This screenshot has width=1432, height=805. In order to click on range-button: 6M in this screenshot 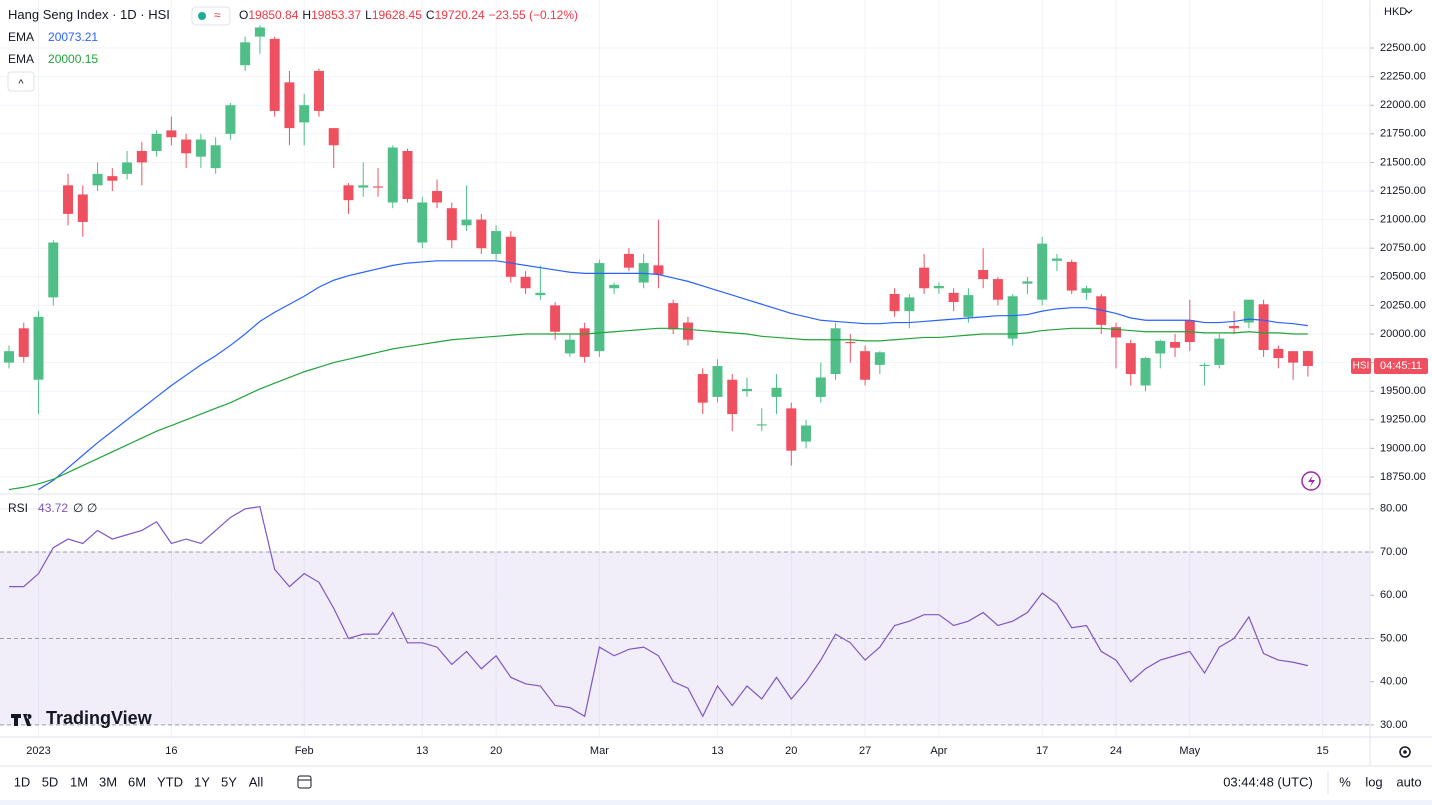, I will do `click(137, 781)`.